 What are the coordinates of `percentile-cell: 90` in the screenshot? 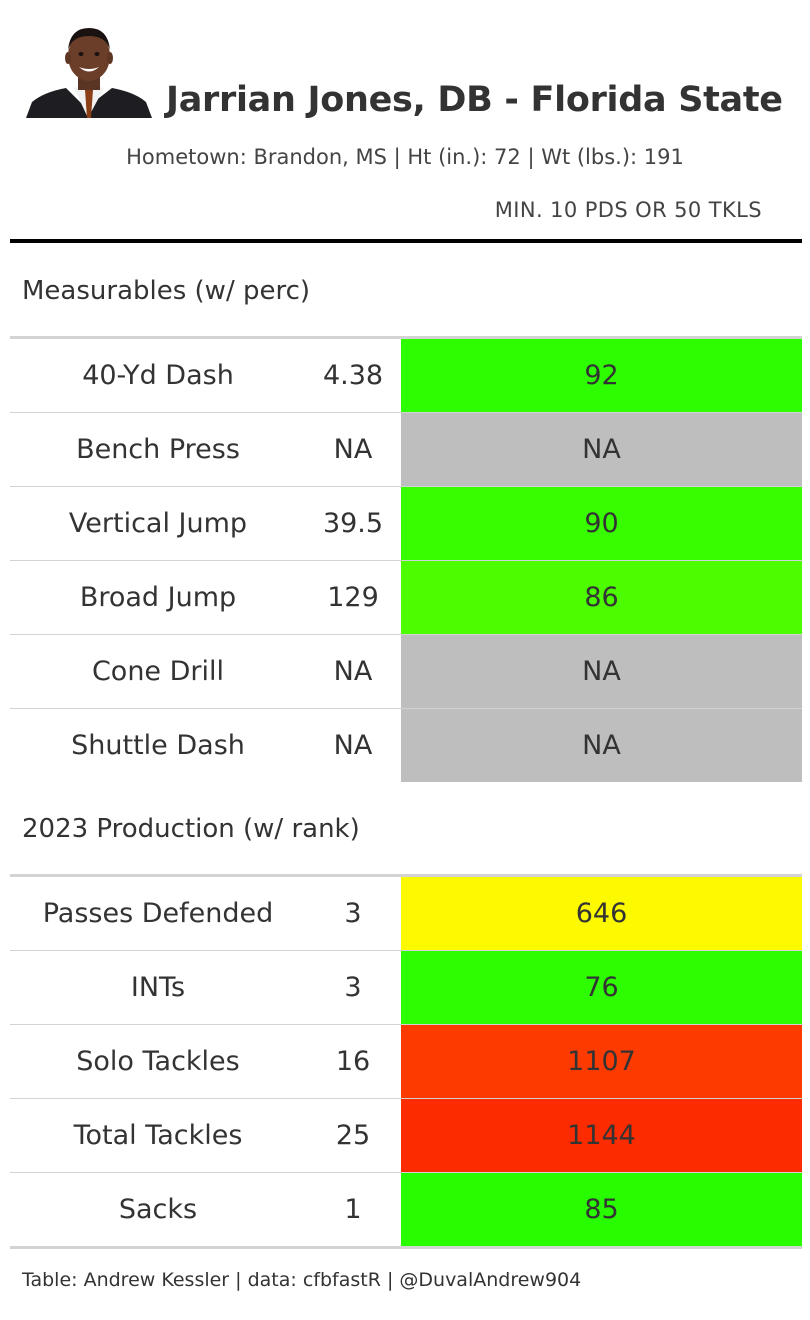 It's located at (601, 523).